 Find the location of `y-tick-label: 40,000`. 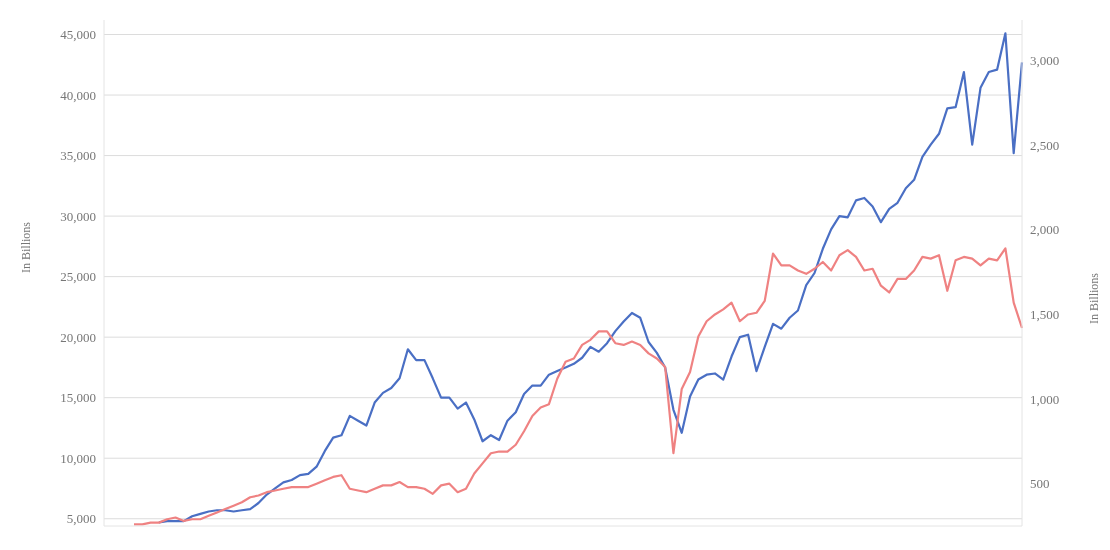

y-tick-label: 40,000 is located at coordinates (78, 95).